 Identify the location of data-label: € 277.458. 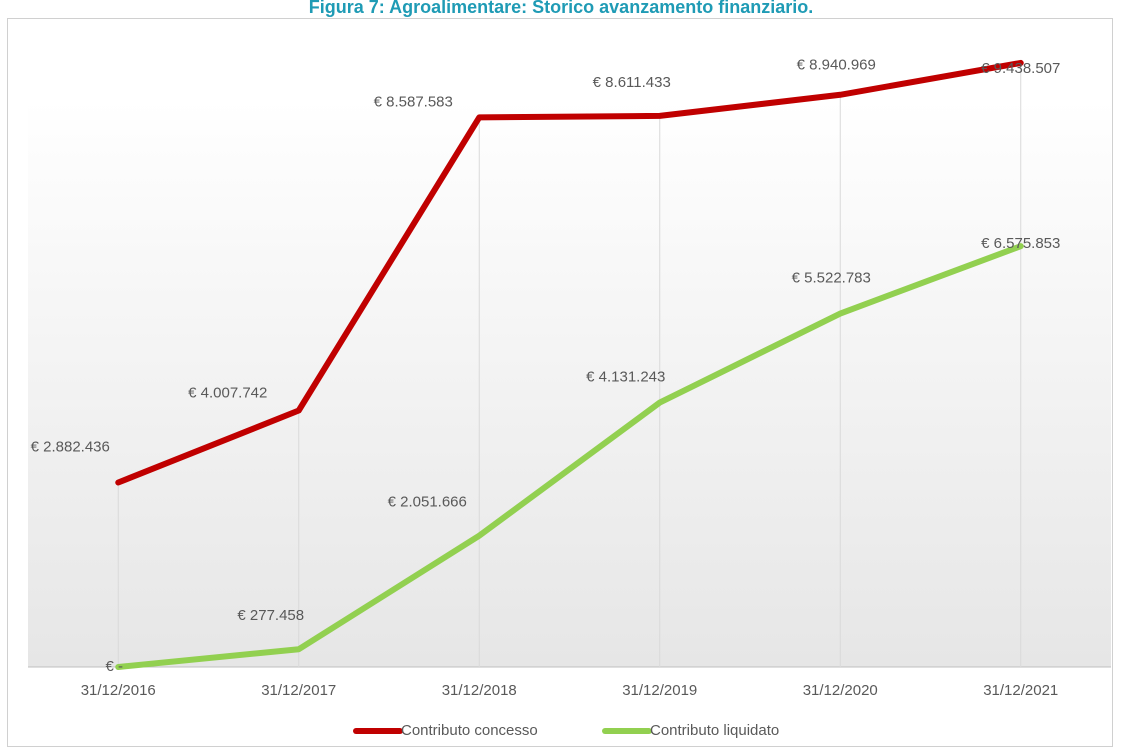
(270, 615).